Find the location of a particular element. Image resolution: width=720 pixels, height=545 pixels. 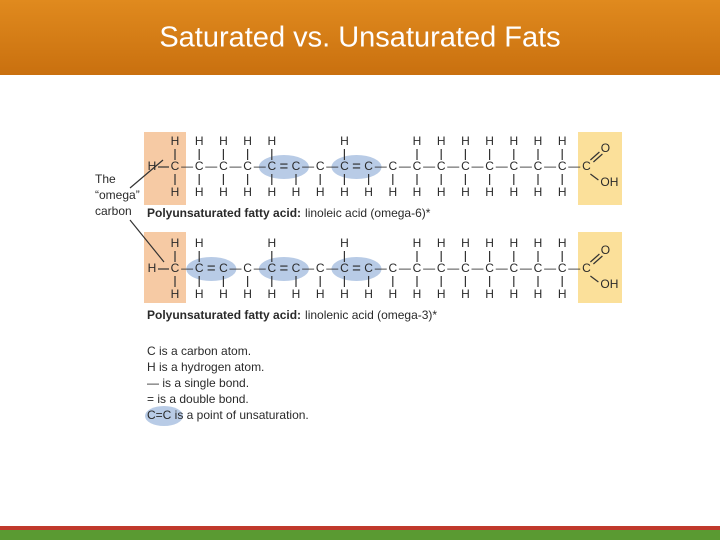

pointer is located at coordinates (146, 174).